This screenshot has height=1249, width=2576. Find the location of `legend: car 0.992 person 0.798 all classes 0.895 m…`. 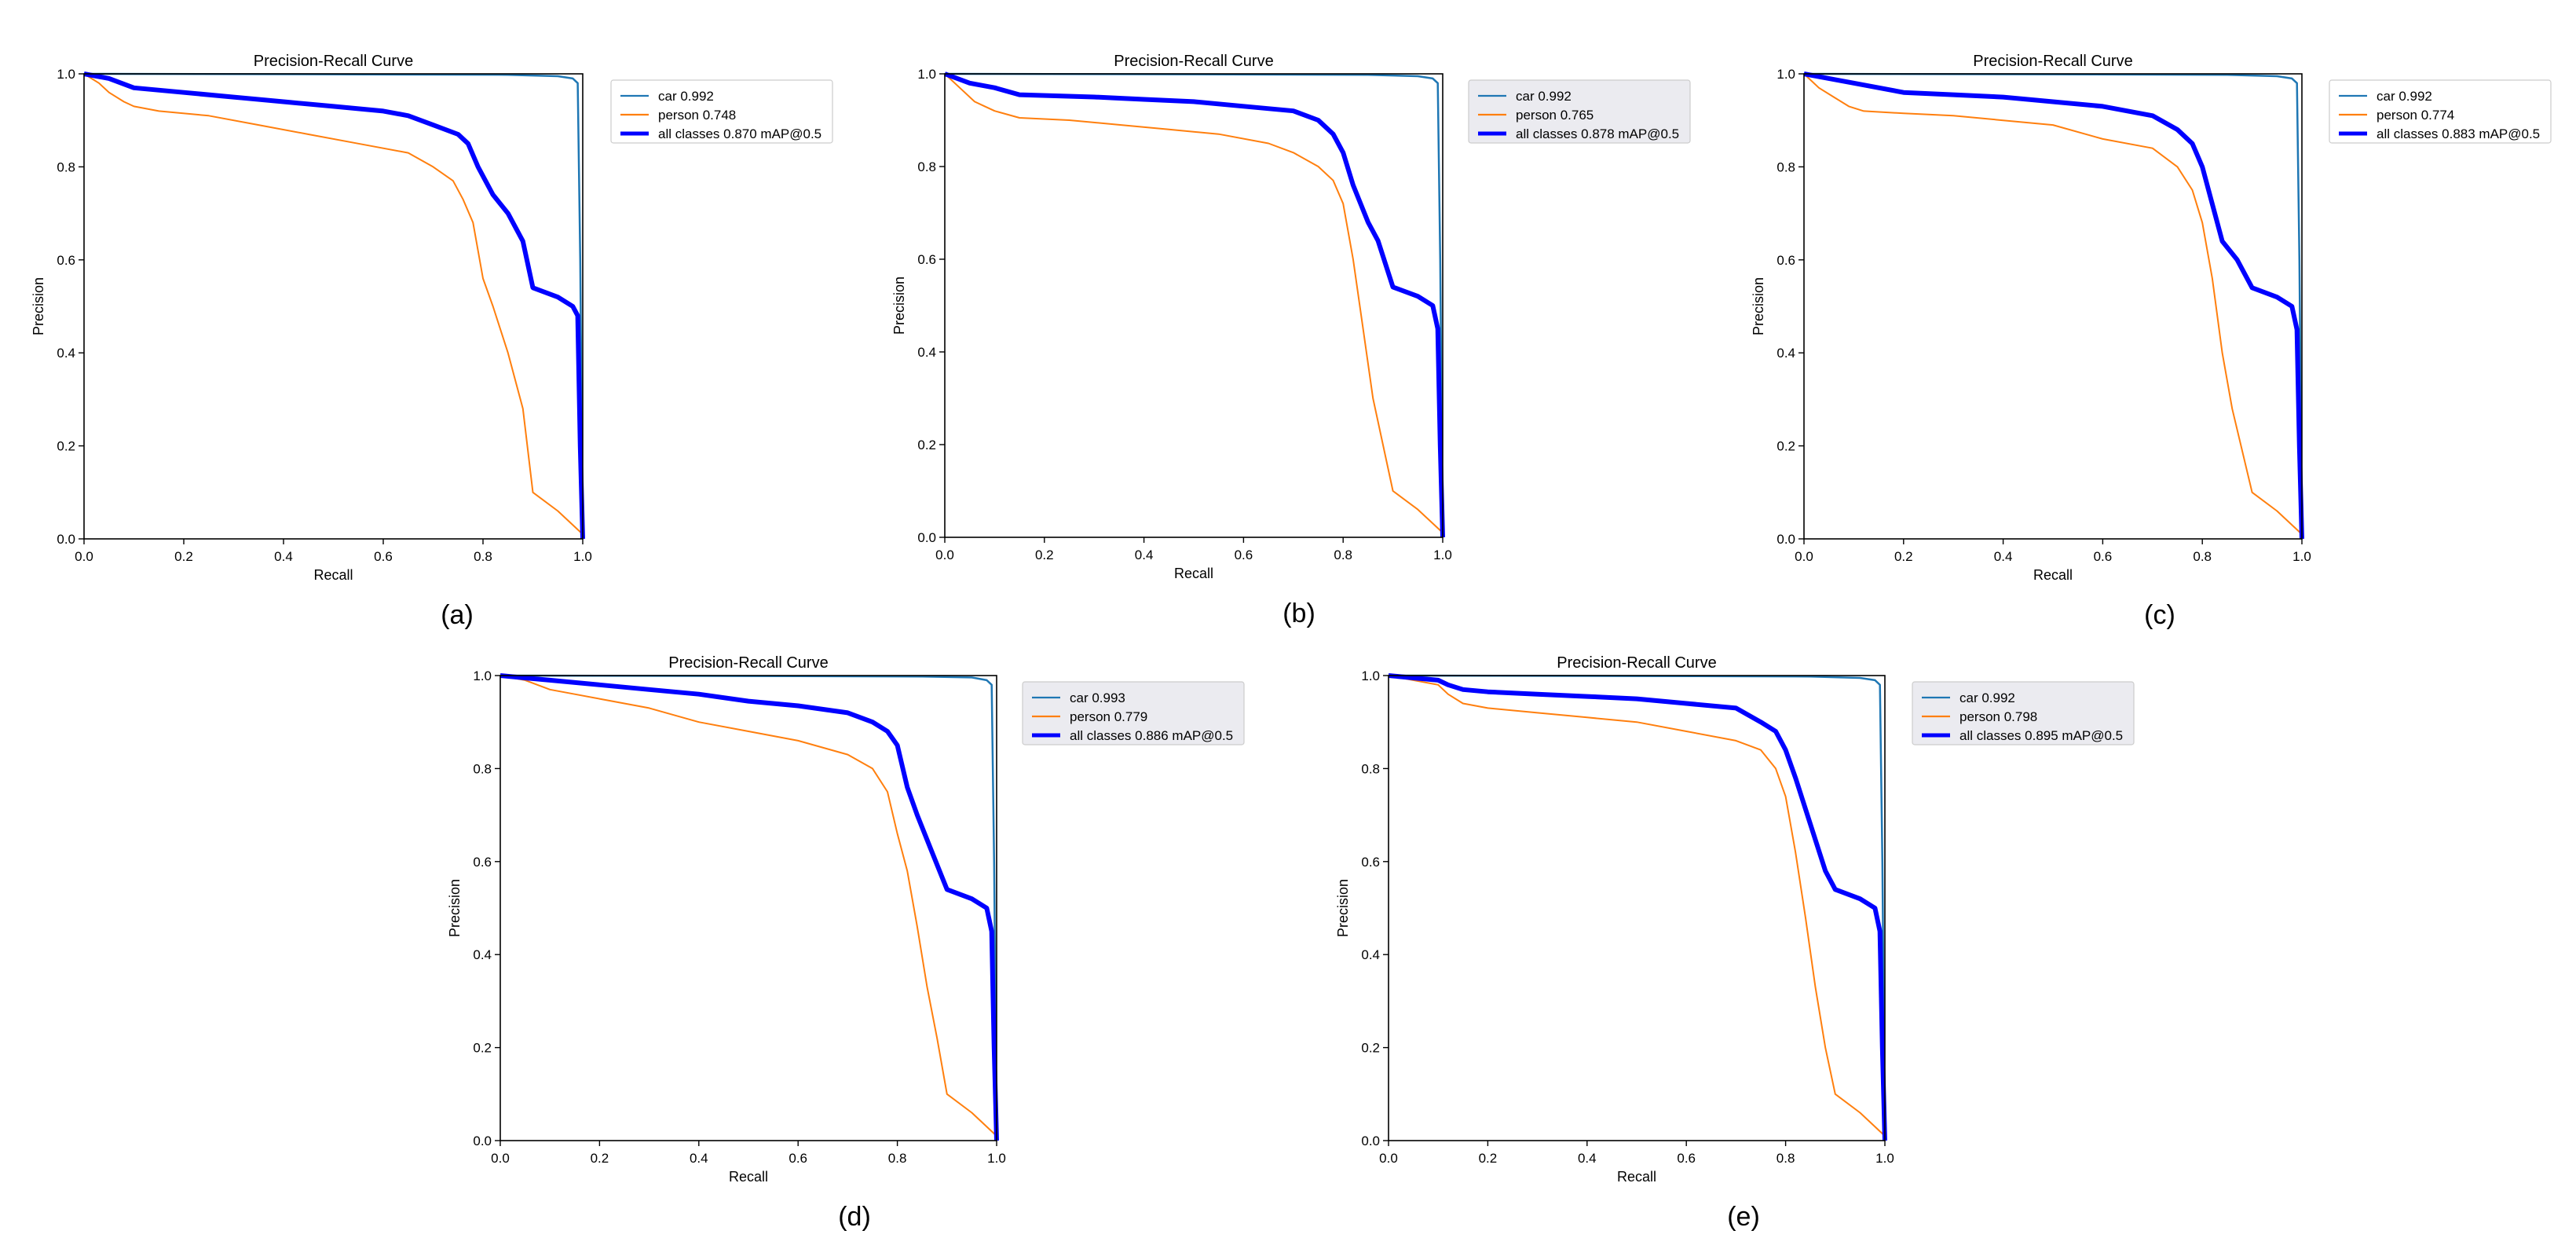

legend: car 0.992 person 0.798 all classes 0.895 m… is located at coordinates (2024, 713).